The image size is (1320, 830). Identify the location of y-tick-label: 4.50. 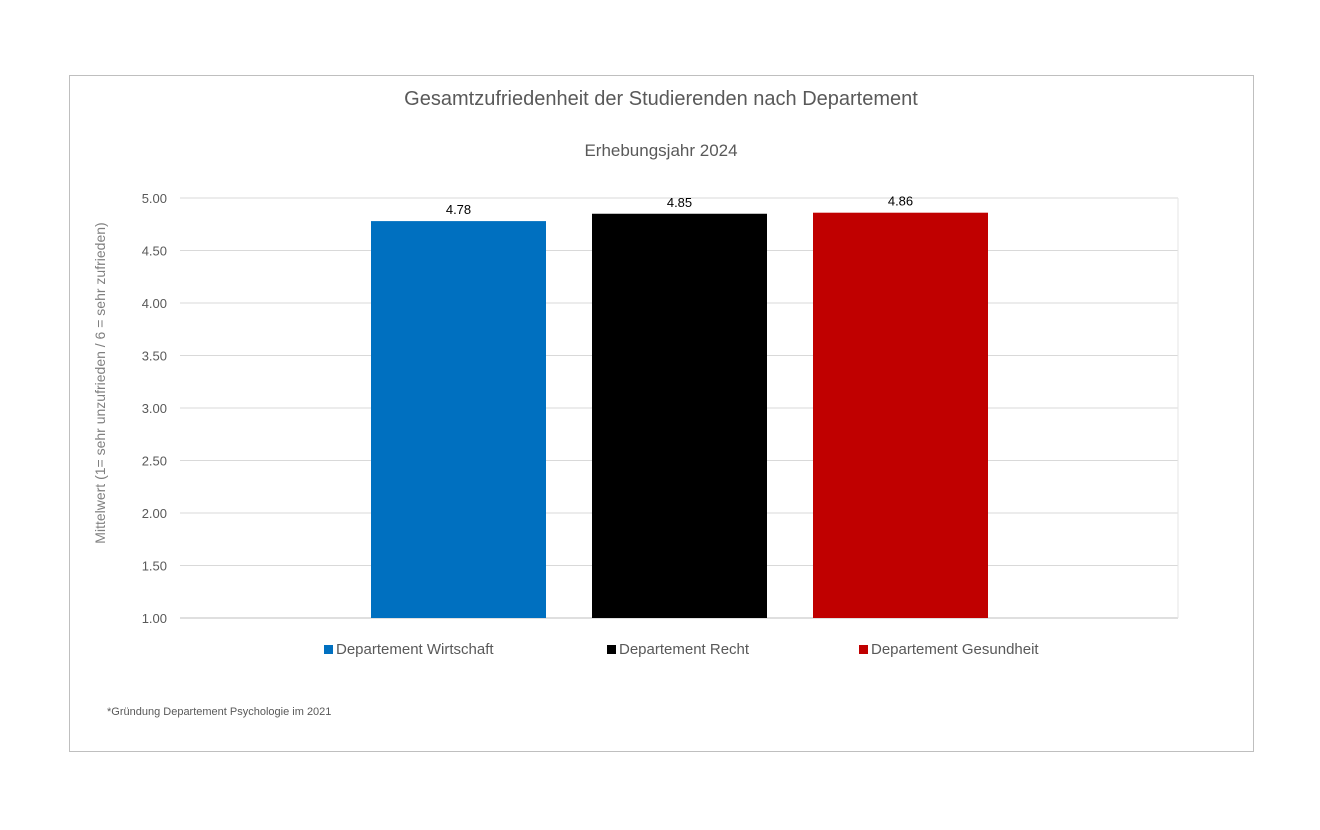
(154, 251).